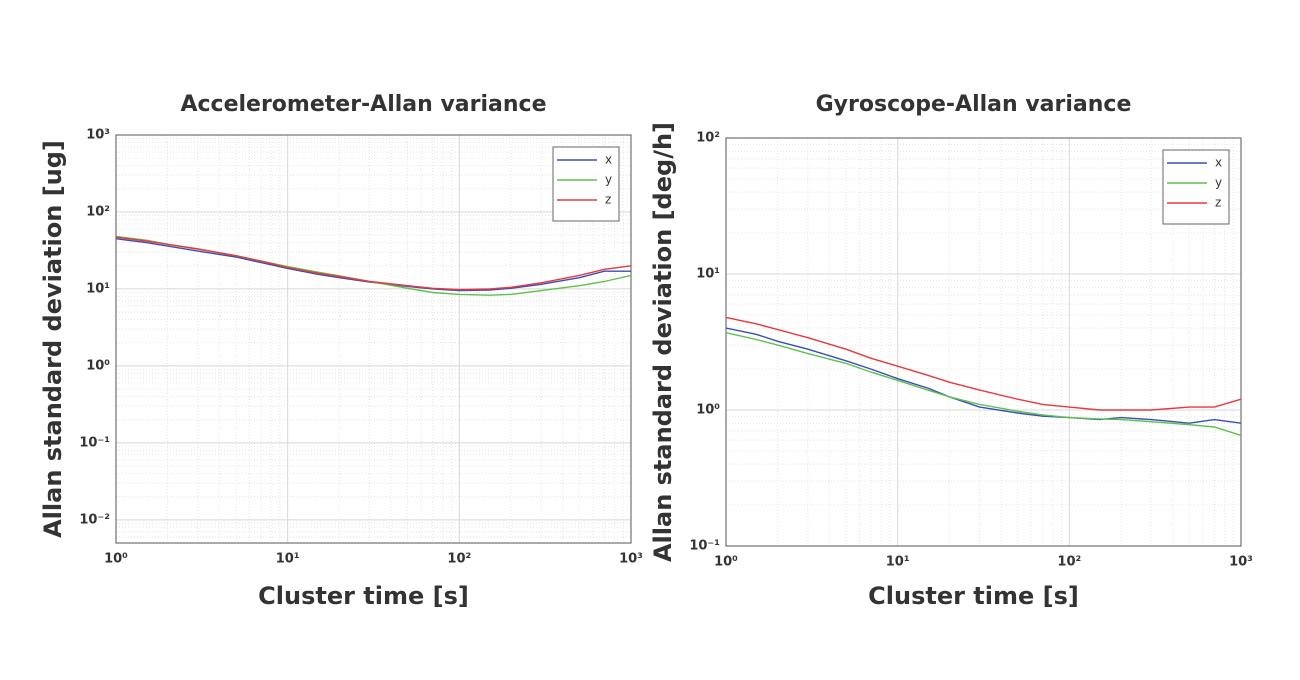  I want to click on chart-title: Gyroscope-Allan variance, so click(974, 104).